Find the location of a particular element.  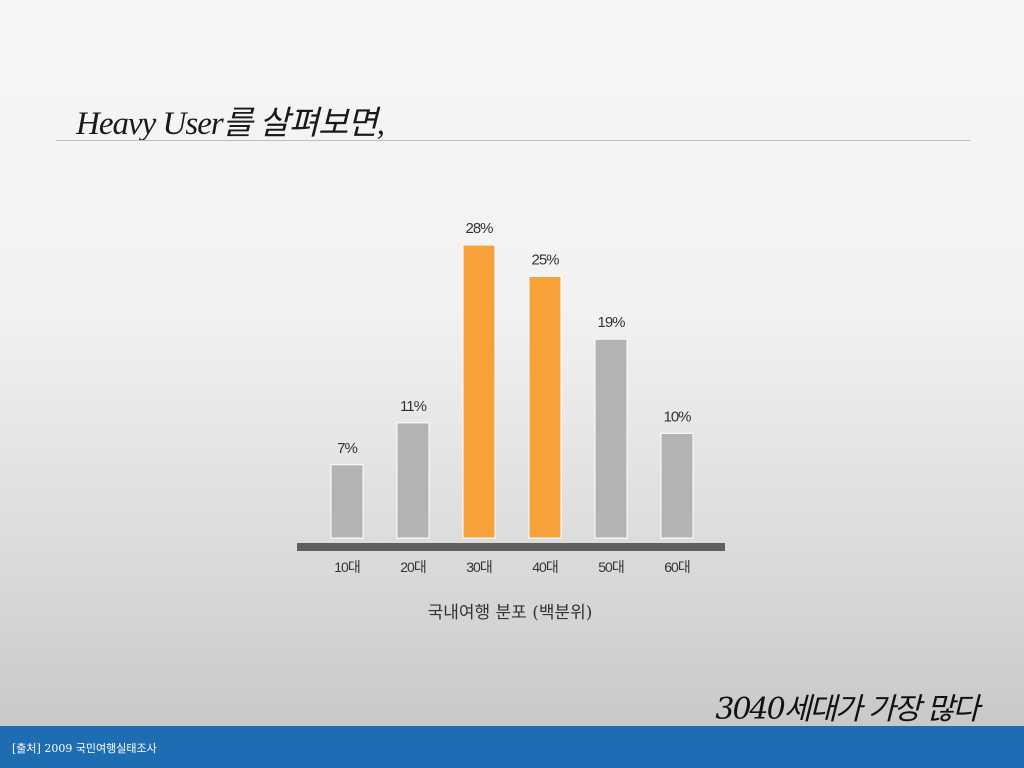

conclusion-text: 3040세대가 가장 많다 is located at coordinates (847, 709).